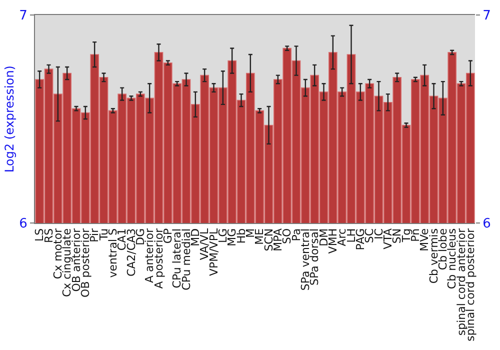 The height and width of the screenshot is (350, 500). What do you see at coordinates (9, 119) in the screenshot?
I see `y-axis-title: Log2 (expression)` at bounding box center [9, 119].